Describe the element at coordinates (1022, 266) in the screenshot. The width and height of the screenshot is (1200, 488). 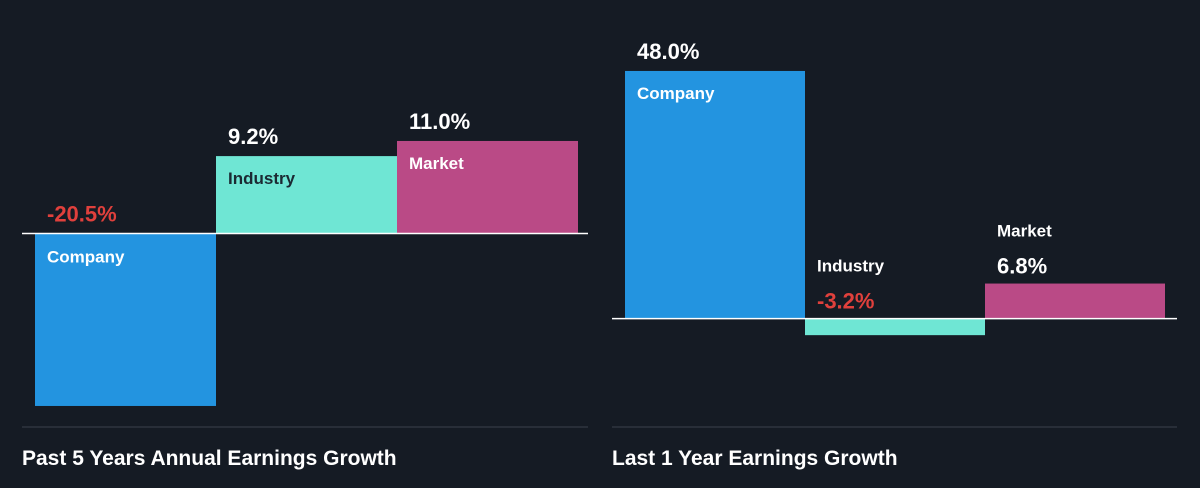
I see `value-label-market: 6.8%` at that location.